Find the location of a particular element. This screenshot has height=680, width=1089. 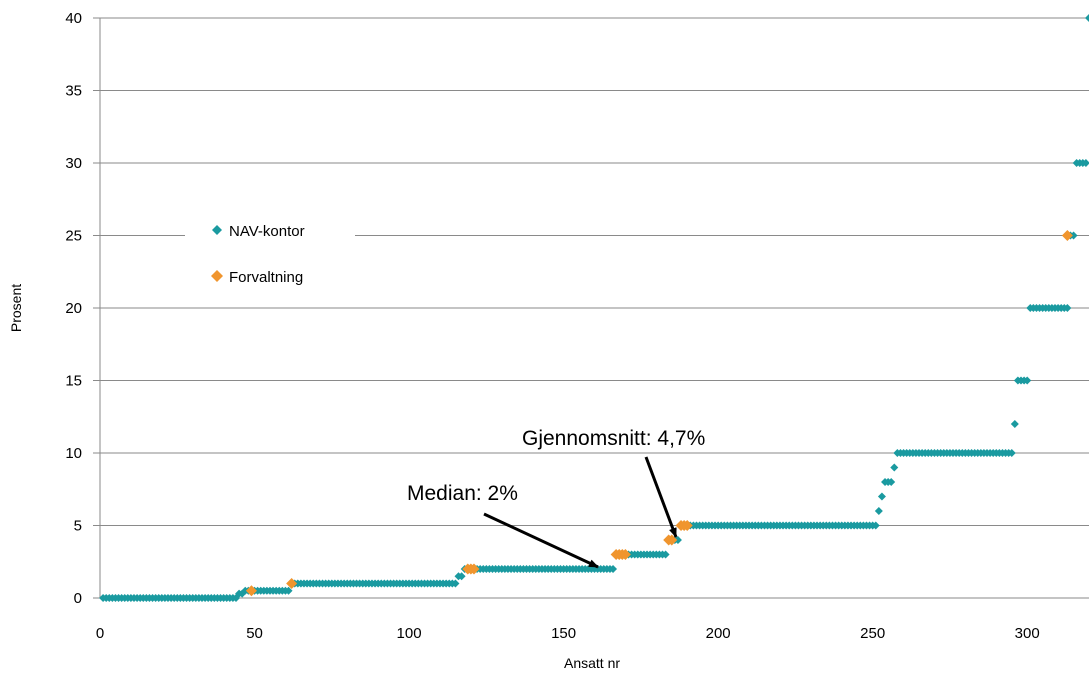

y-tick-label: 5 is located at coordinates (78, 526).